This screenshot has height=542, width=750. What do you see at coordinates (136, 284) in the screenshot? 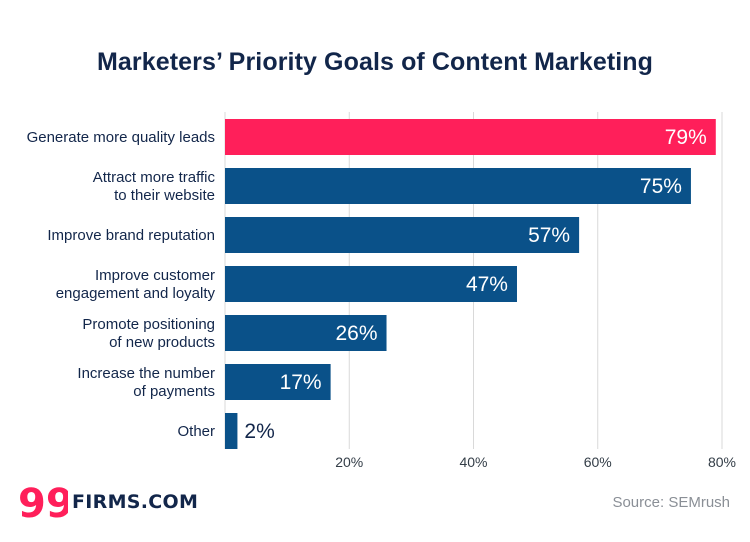
I see `category-label: Improve customer engagement and loyalty` at bounding box center [136, 284].